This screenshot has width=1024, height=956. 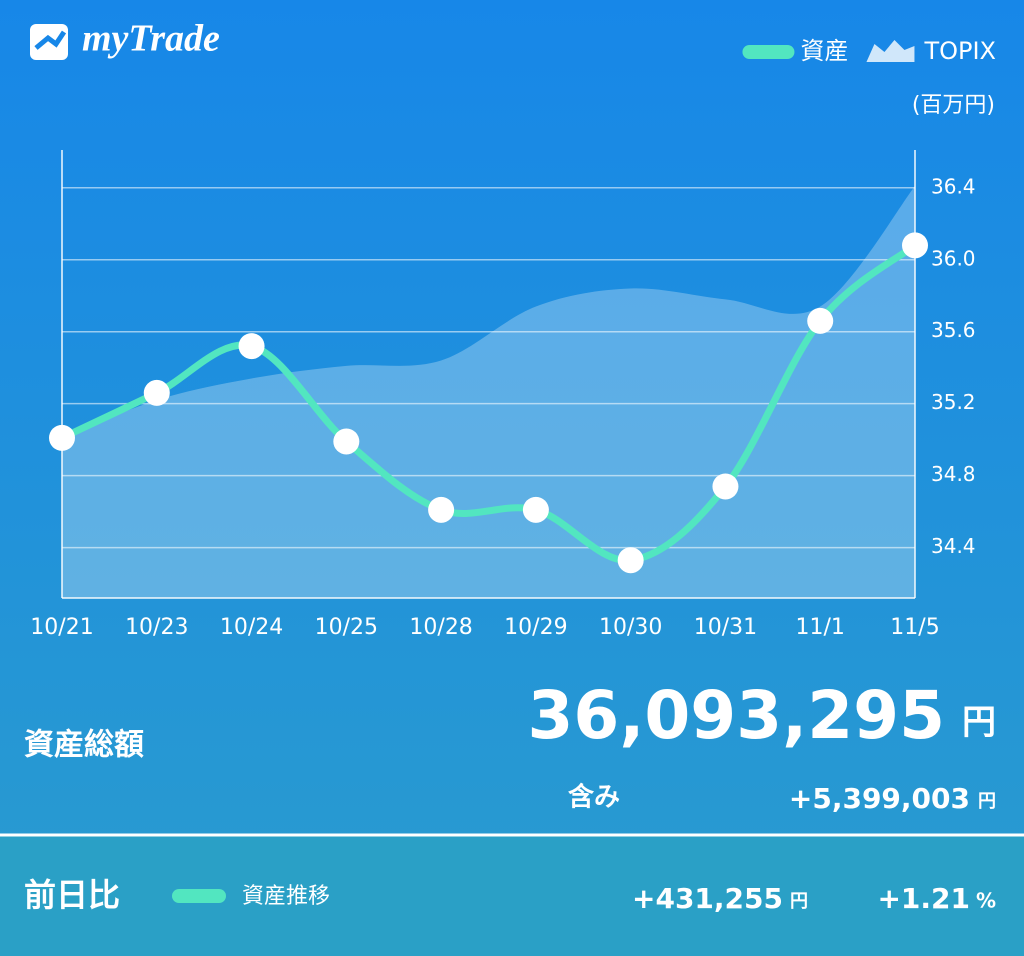 What do you see at coordinates (953, 330) in the screenshot?
I see `y-tick-label: 35.6` at bounding box center [953, 330].